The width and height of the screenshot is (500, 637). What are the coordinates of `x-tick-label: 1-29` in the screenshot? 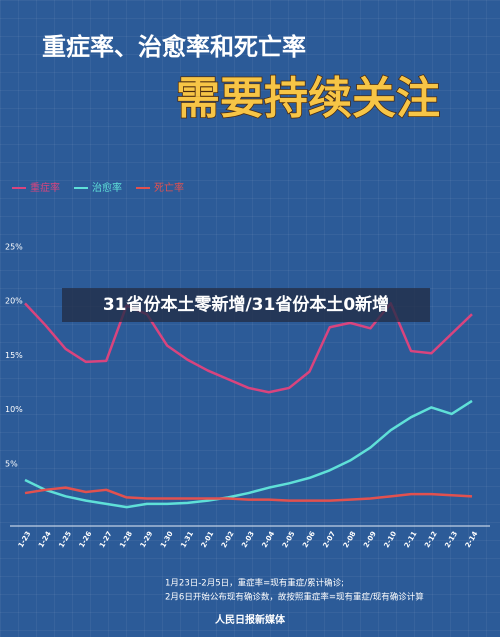 It's located at (147, 539).